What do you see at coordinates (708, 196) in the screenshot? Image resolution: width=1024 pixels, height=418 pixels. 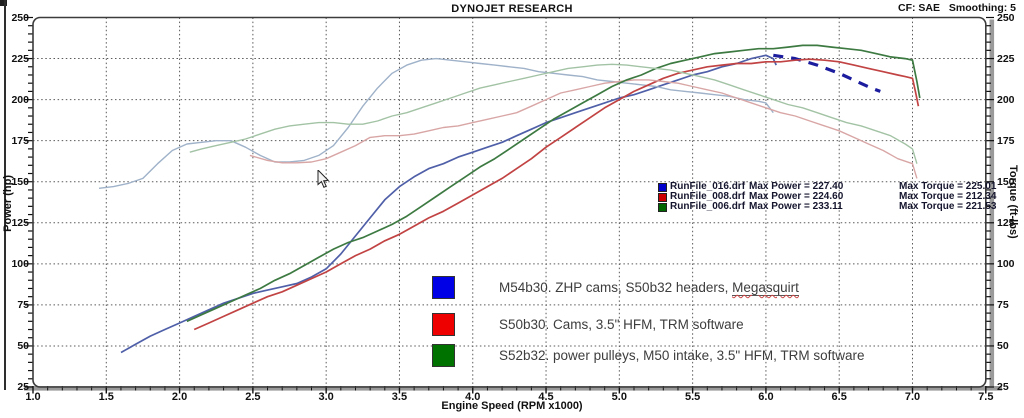 I see `runfile-name: RunFile_008.drf` at bounding box center [708, 196].